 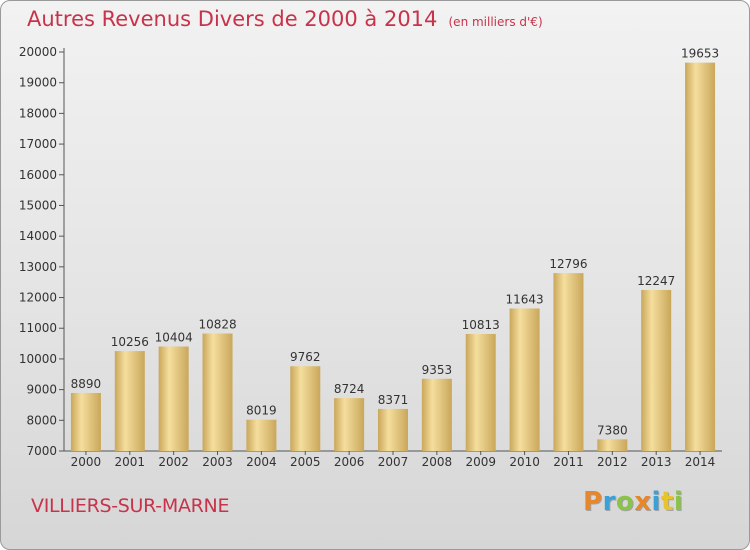 What do you see at coordinates (38, 144) in the screenshot?
I see `y-tick-label: 17000` at bounding box center [38, 144].